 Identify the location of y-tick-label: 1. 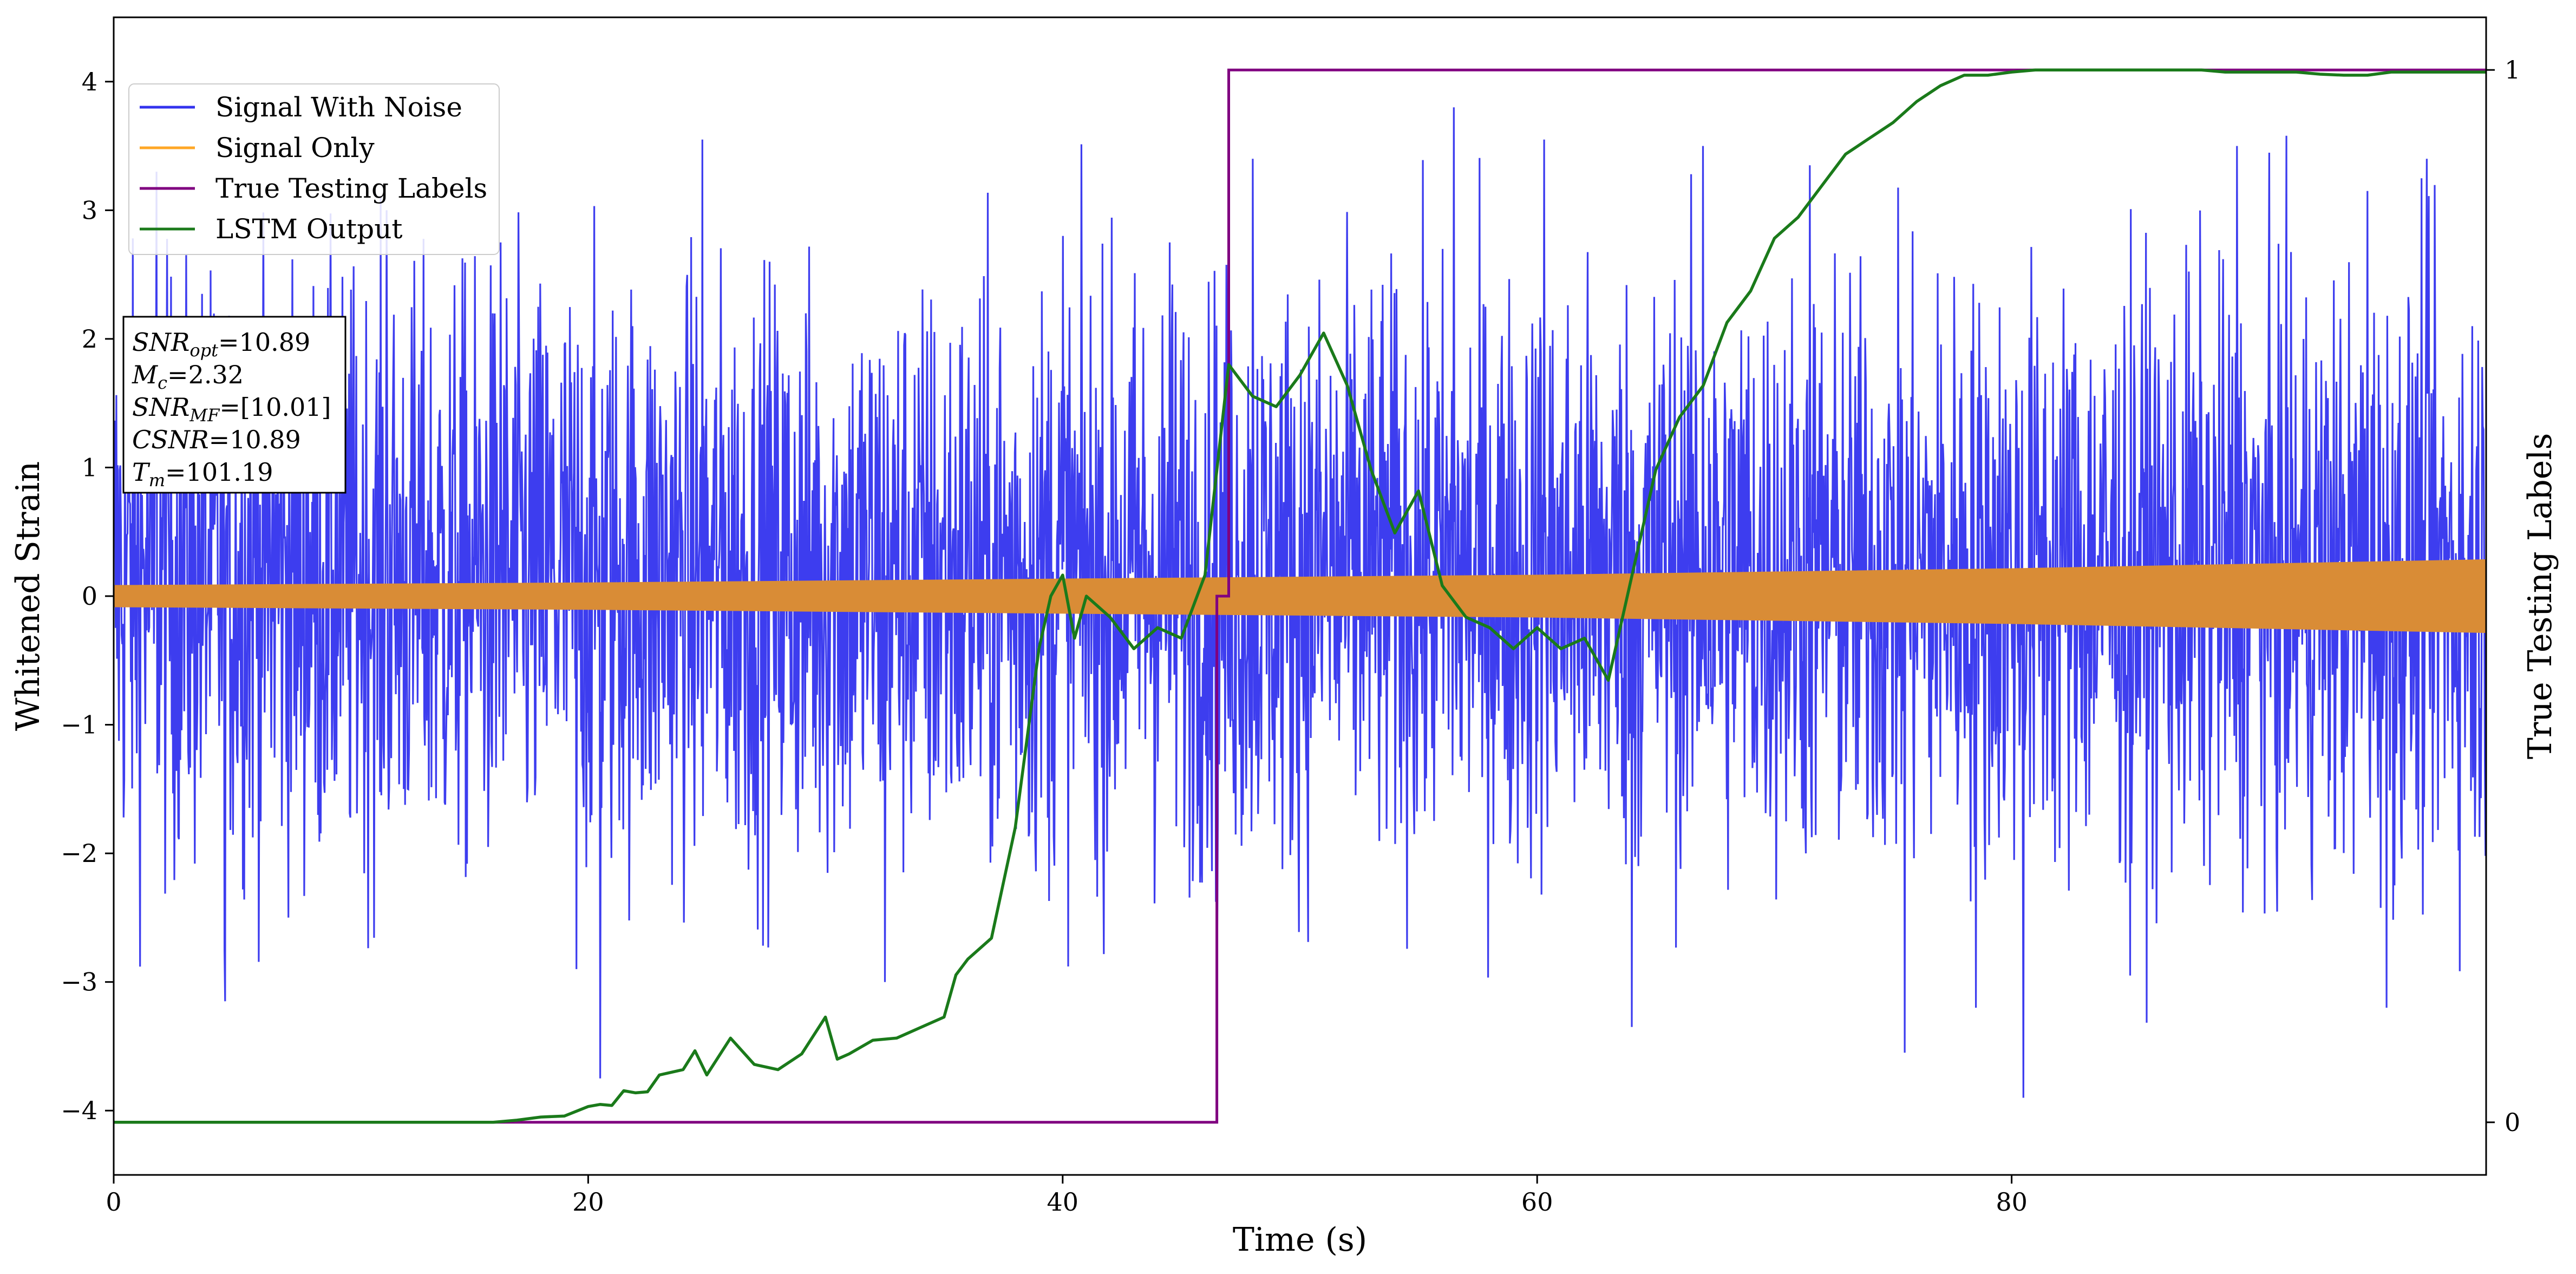
(90, 467).